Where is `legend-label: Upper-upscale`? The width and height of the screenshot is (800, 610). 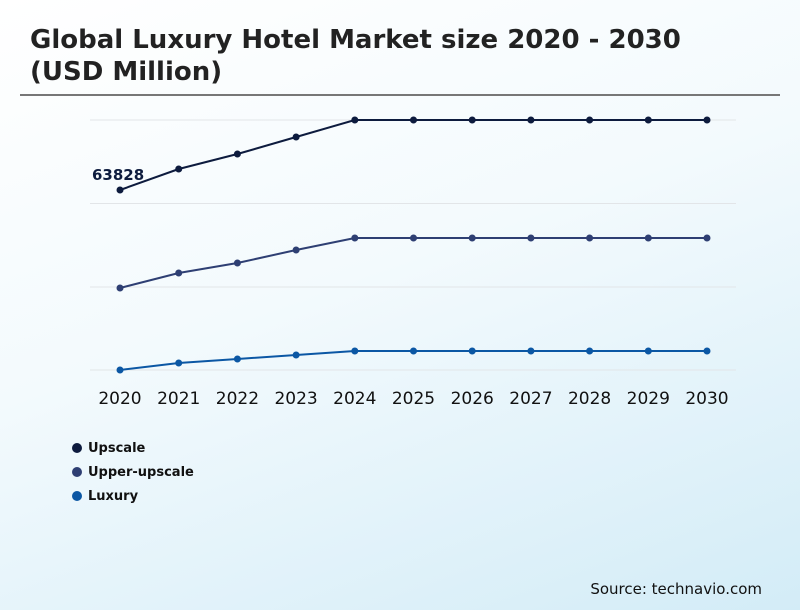 legend-label: Upper-upscale is located at coordinates (141, 472).